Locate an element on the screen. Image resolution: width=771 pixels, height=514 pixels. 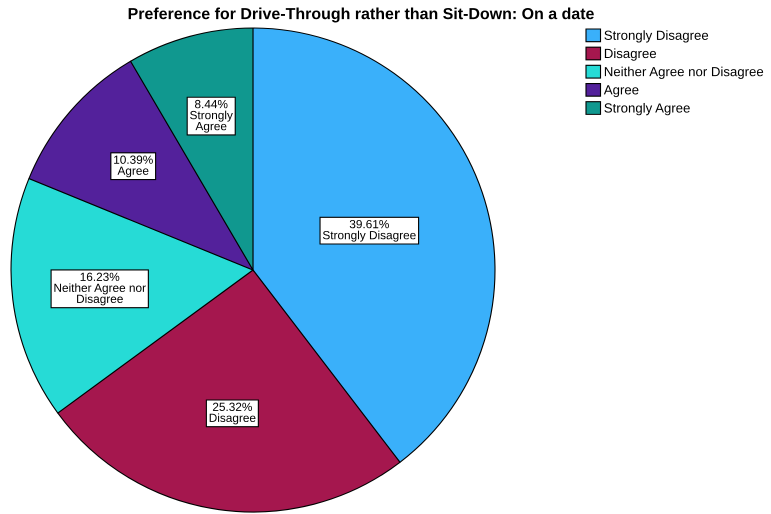
slice-label: Neither Agree nor Disagree is located at coordinates (100, 294).